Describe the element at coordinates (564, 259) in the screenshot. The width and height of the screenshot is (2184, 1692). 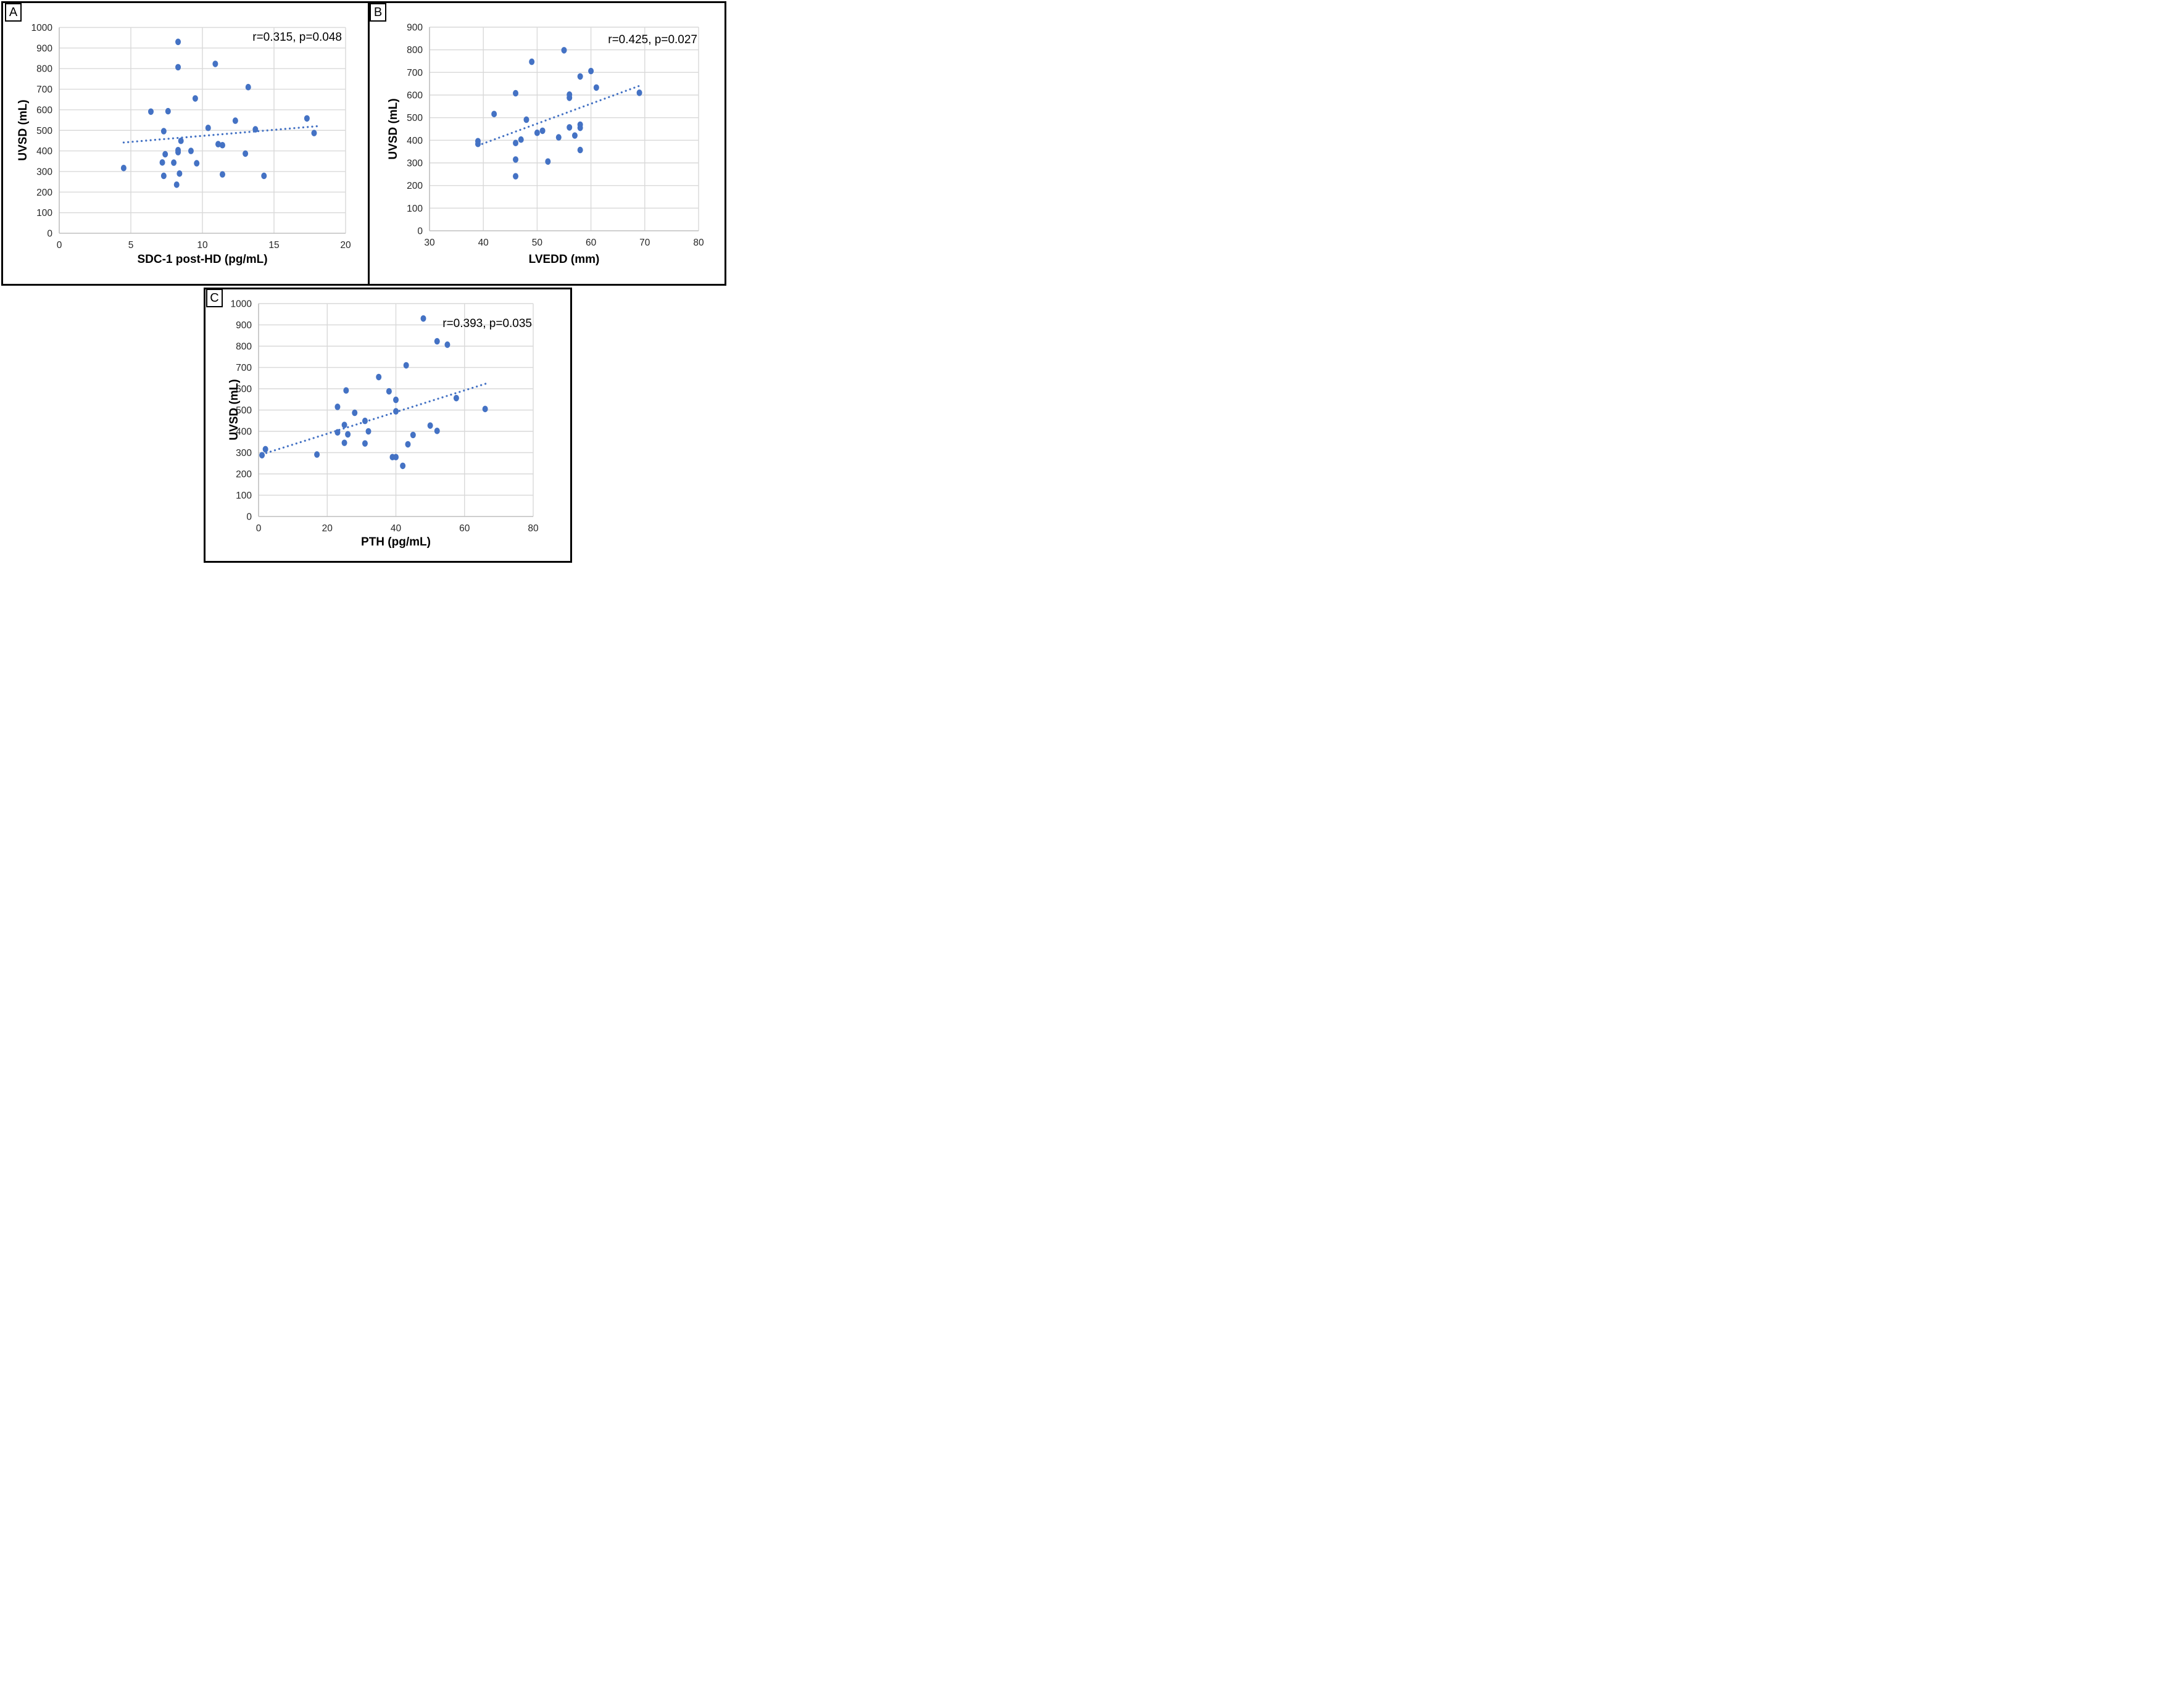
I see `panel-b-x-axis-title: LVEDD (mm)` at that location.